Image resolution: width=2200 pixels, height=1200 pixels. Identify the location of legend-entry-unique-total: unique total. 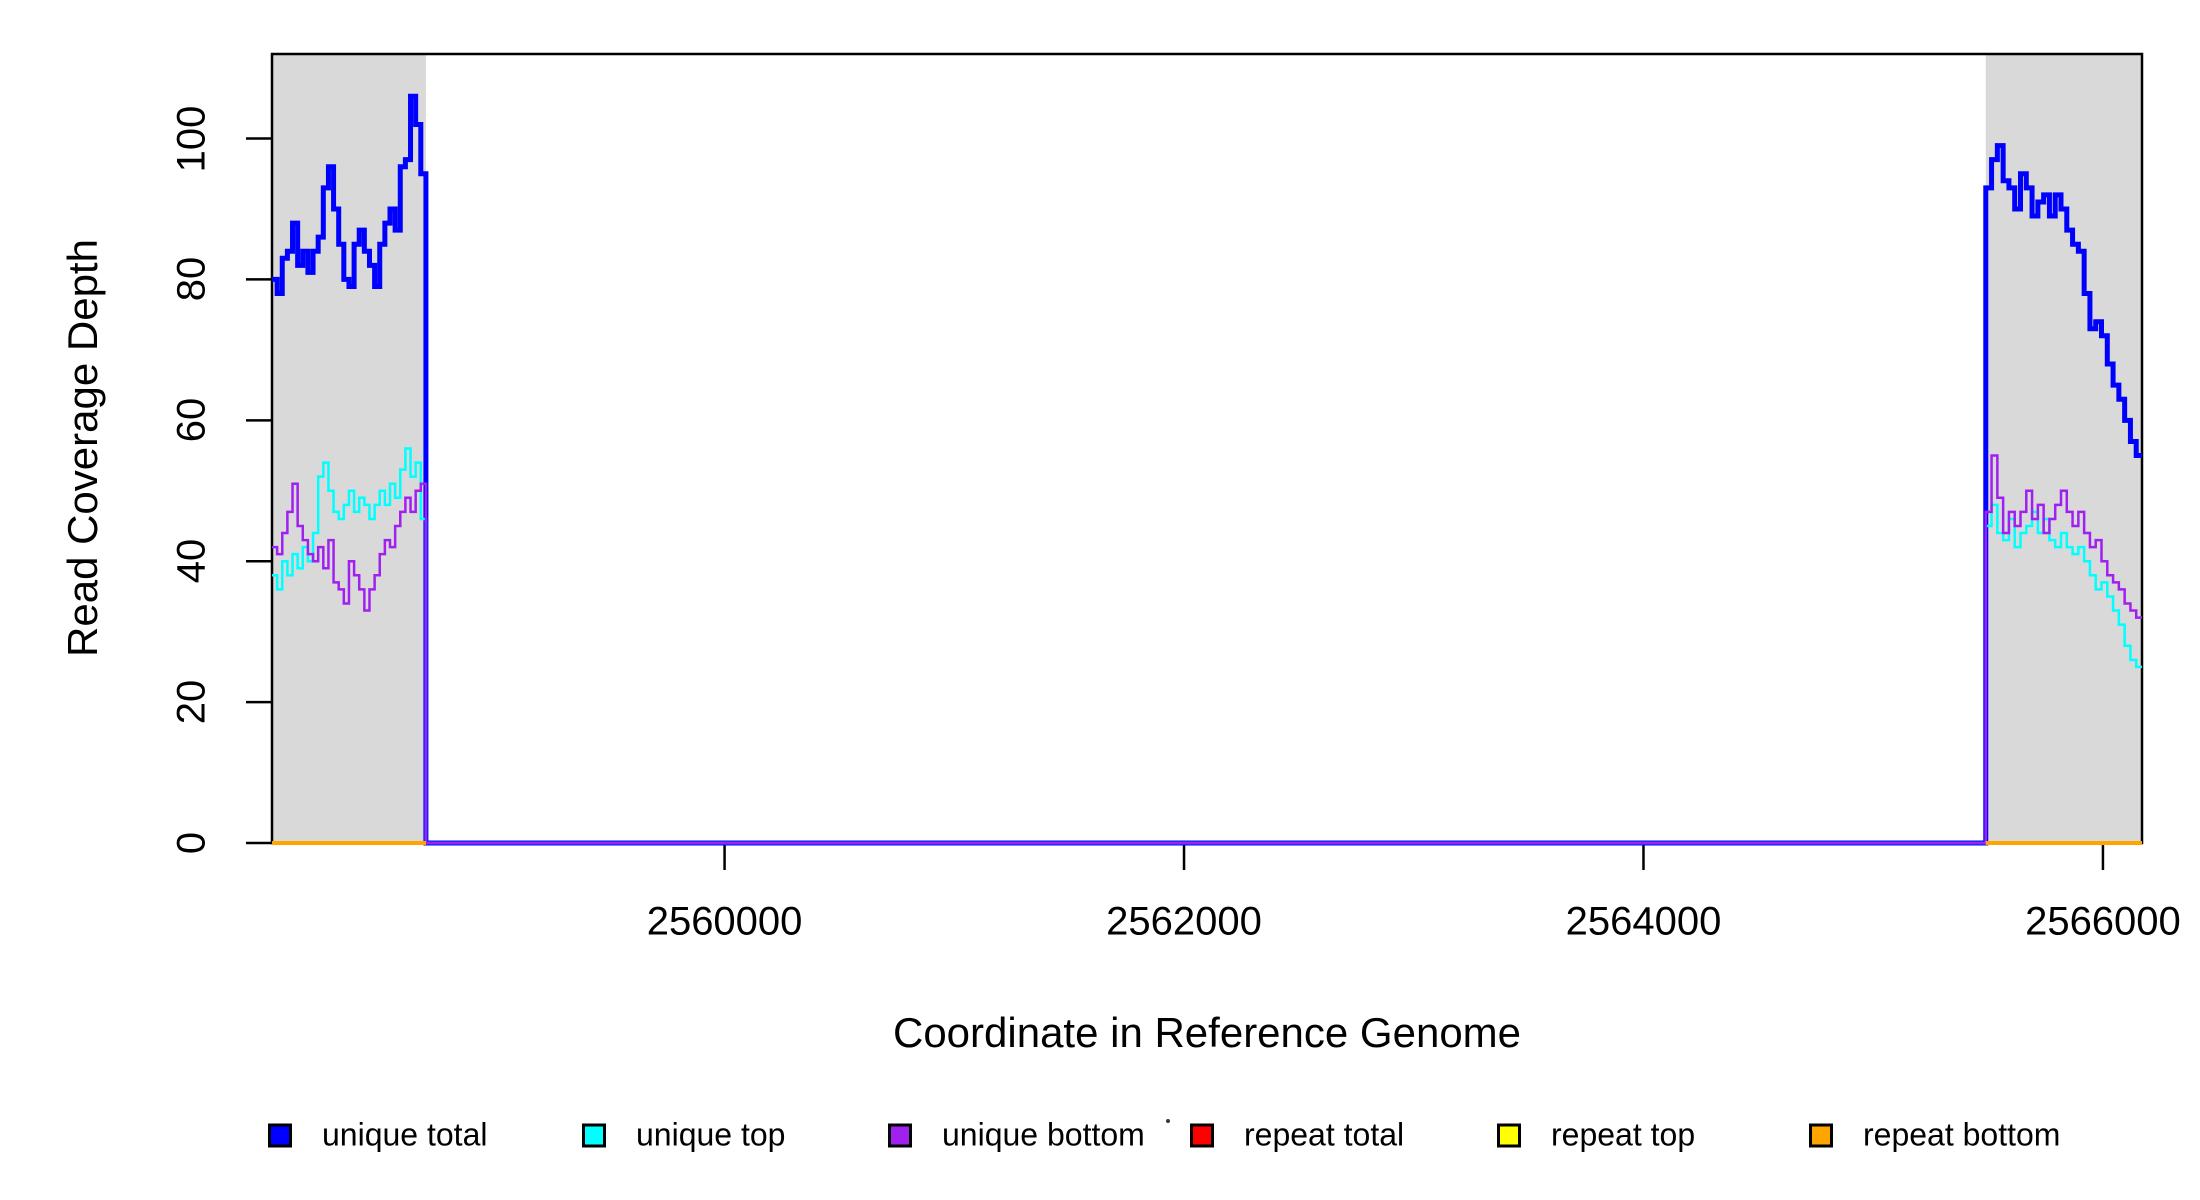
(377, 1135).